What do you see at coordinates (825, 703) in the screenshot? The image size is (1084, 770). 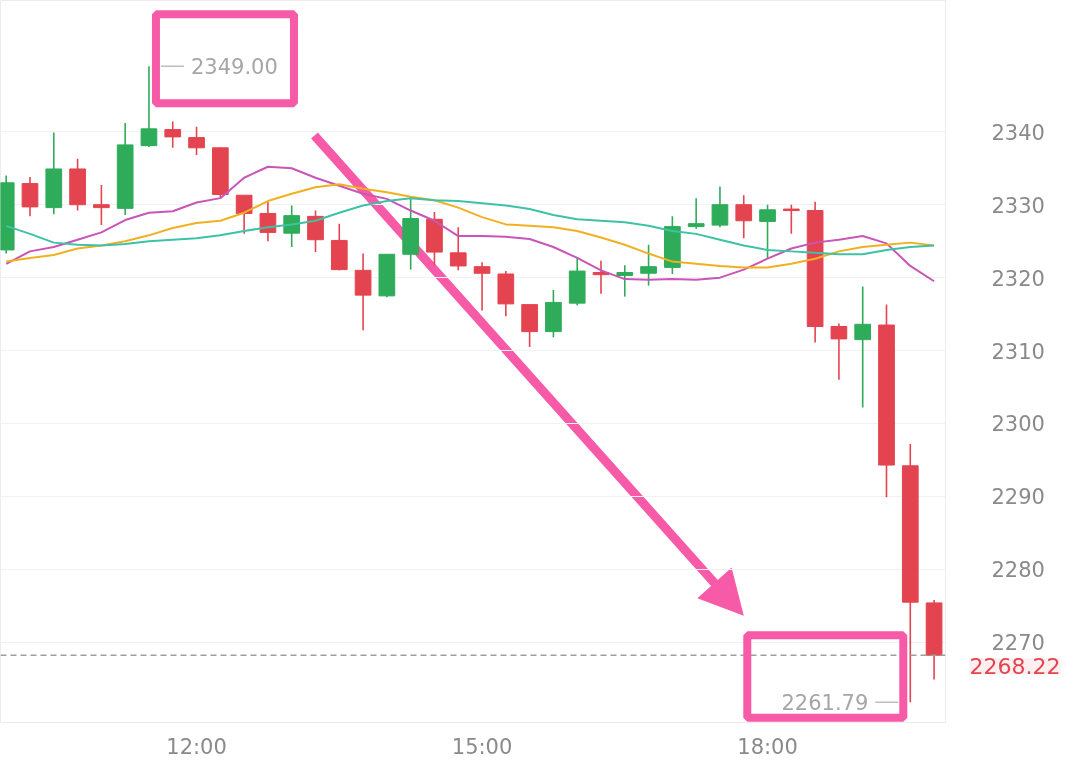 I see `annotation: 2261.79` at bounding box center [825, 703].